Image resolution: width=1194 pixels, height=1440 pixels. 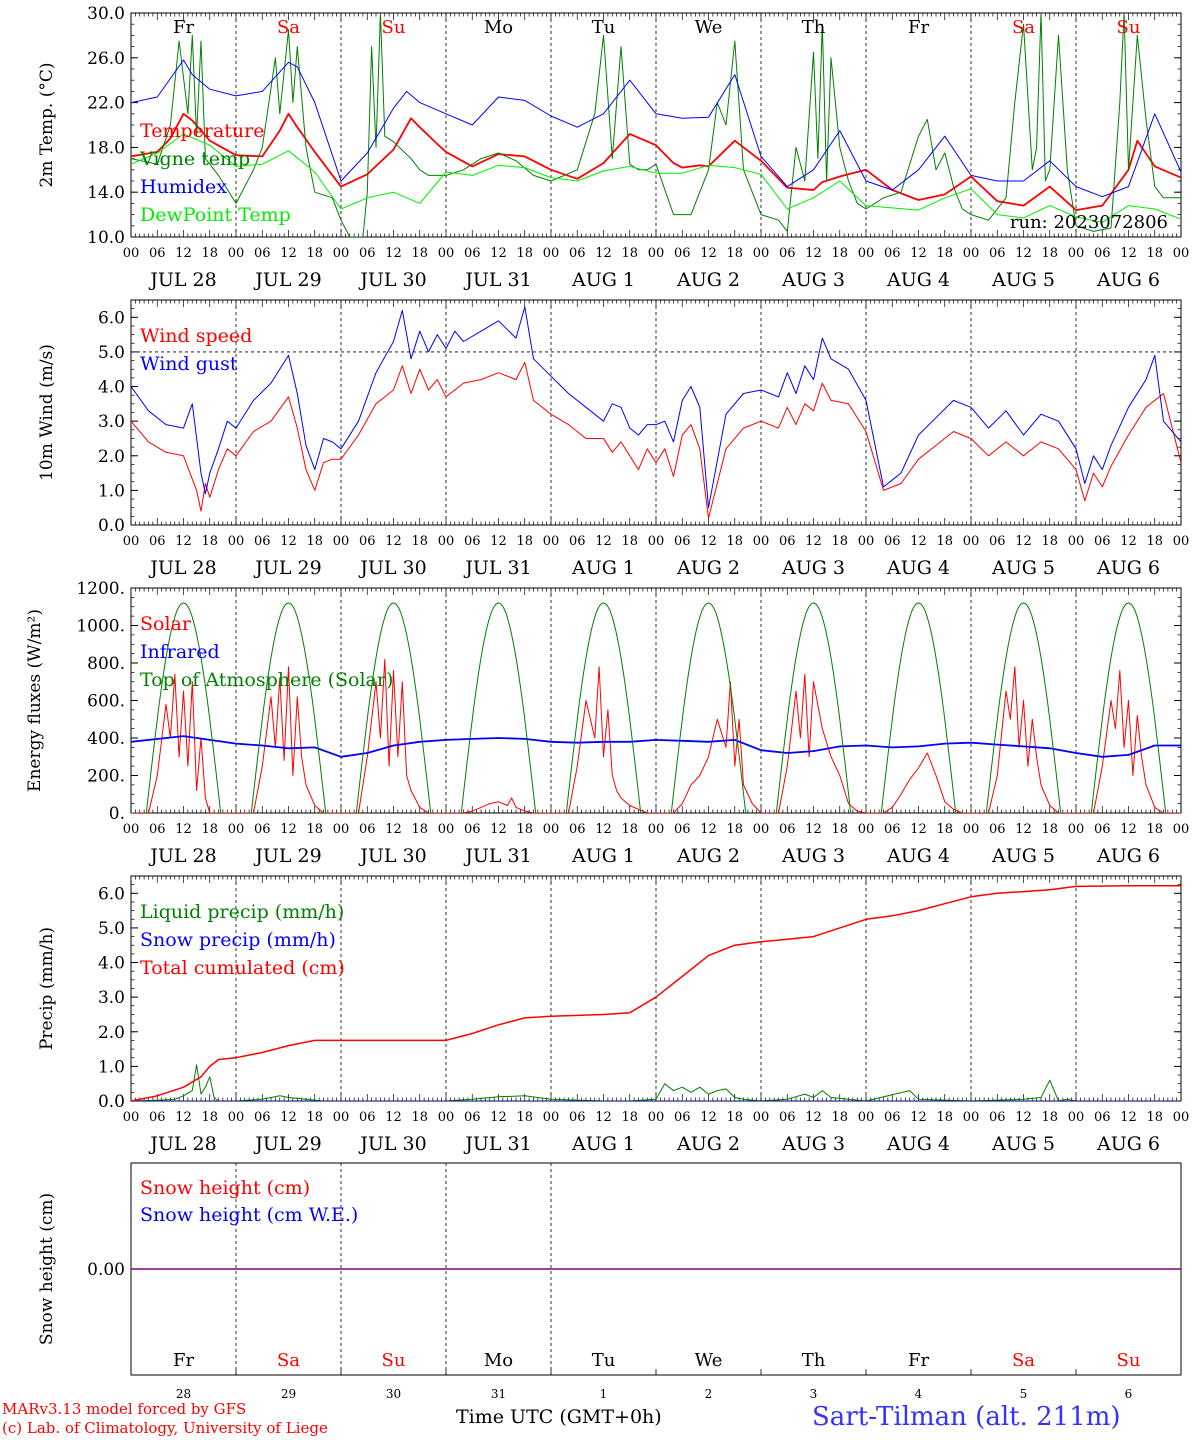 What do you see at coordinates (106, 59) in the screenshot?
I see `y-tick-label: 26.0` at bounding box center [106, 59].